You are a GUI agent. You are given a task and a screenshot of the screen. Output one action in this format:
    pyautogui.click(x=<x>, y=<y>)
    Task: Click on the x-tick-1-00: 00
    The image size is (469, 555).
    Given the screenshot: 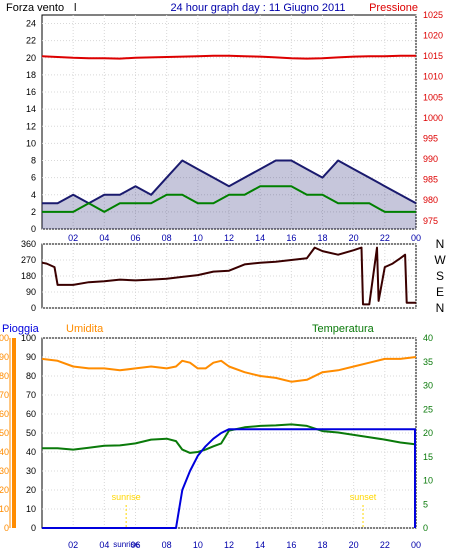 What is the action you would take?
    pyautogui.click(x=416, y=545)
    